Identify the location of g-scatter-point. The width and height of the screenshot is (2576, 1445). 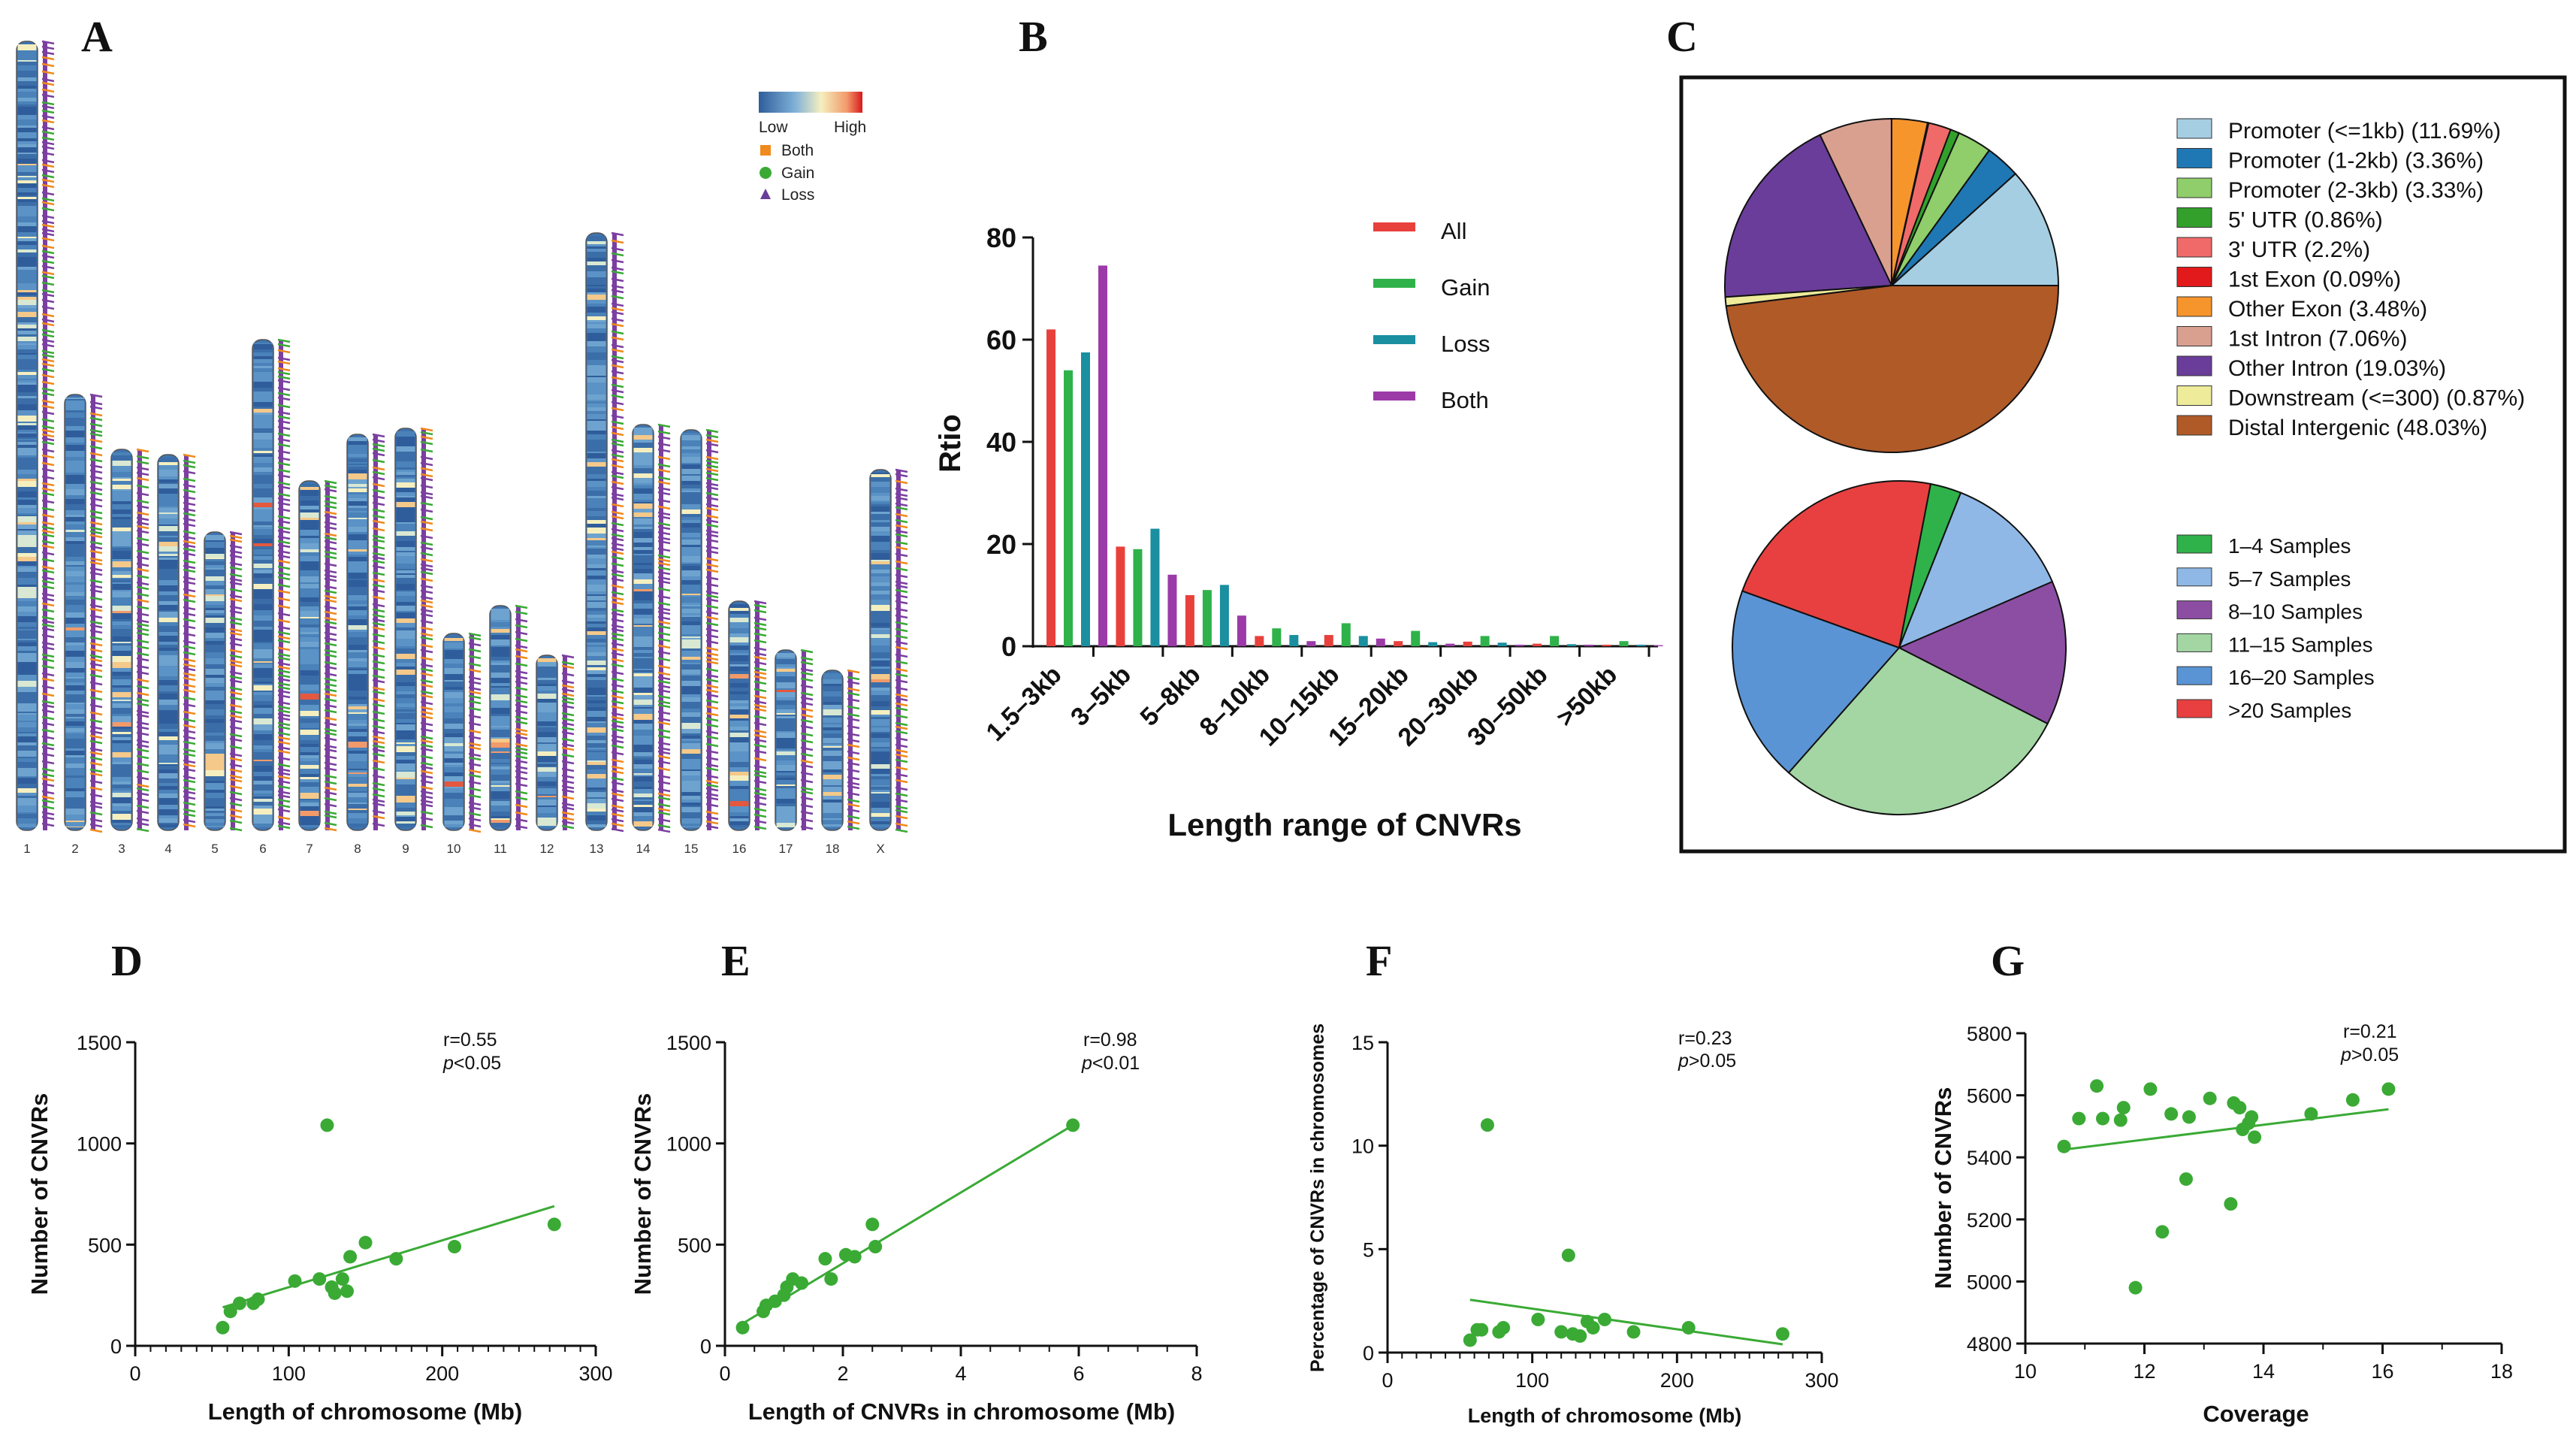
(2252, 1117).